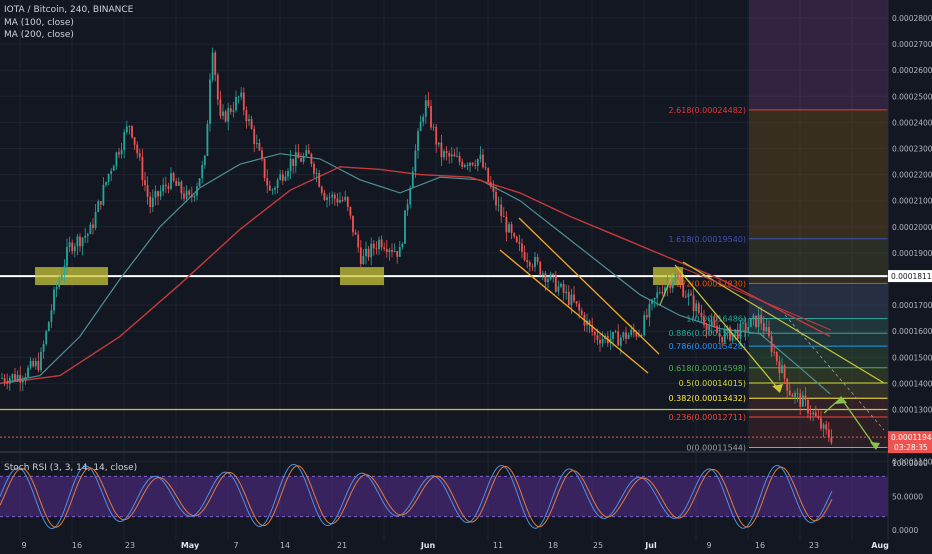 The width and height of the screenshot is (932, 554). Describe the element at coordinates (716, 319) in the screenshot. I see `fib-level-label: 1(0.00016486)` at that location.